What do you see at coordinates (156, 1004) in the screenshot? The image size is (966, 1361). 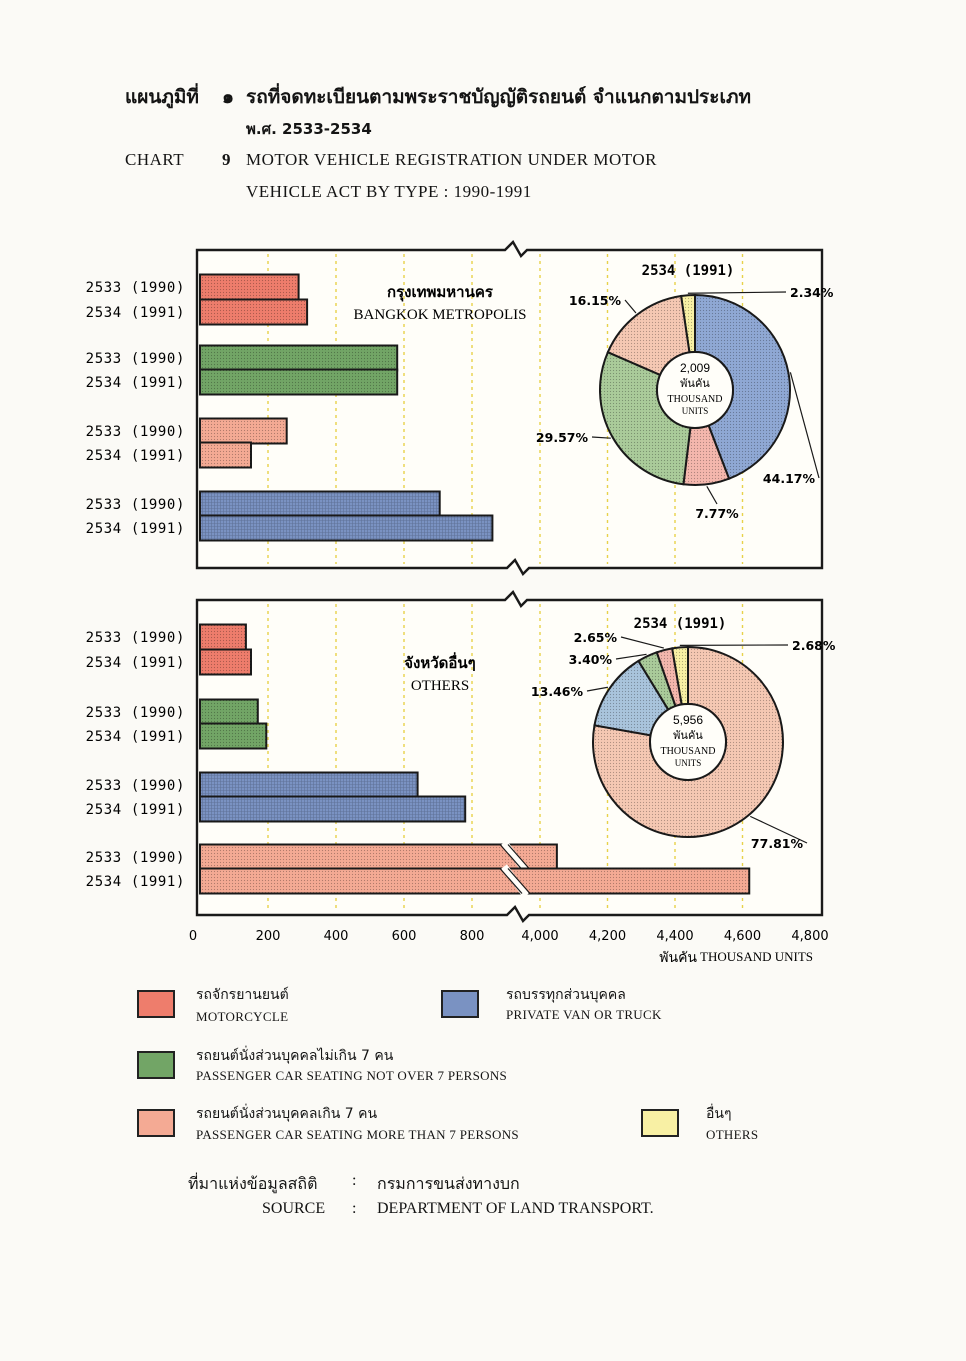 I see `legend-swatch-motorcycle` at bounding box center [156, 1004].